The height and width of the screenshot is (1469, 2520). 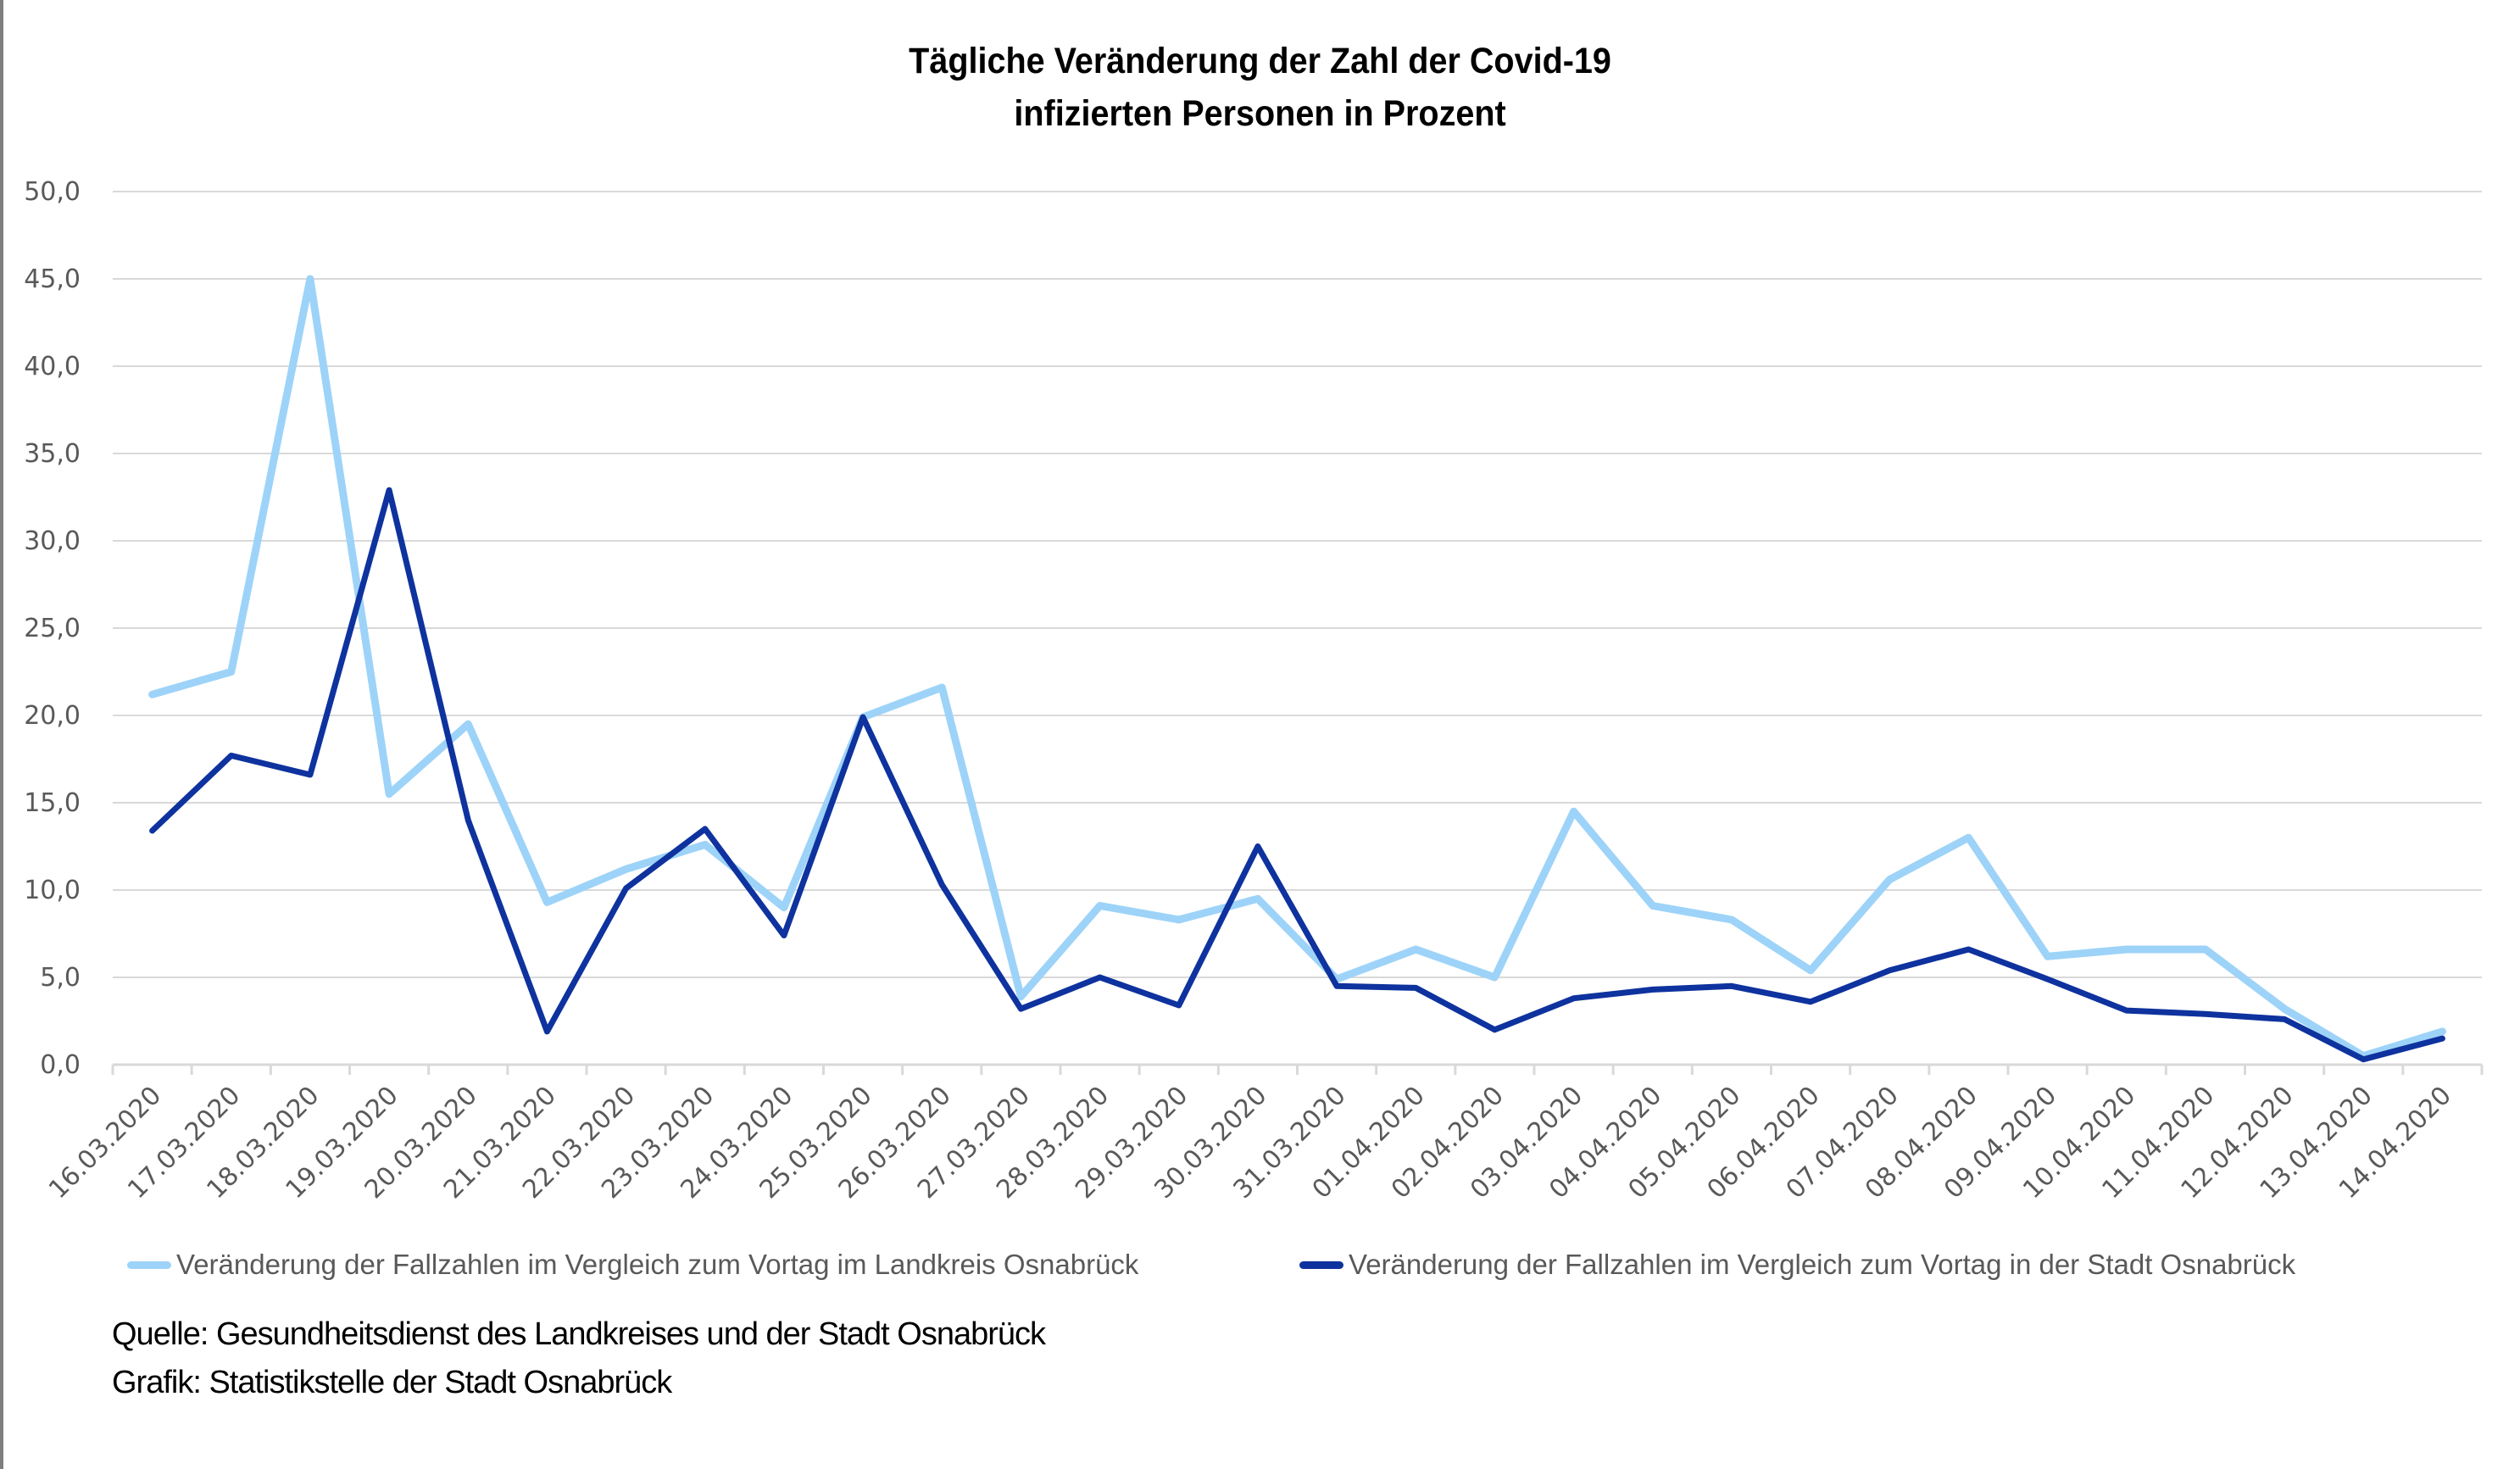 What do you see at coordinates (1297, 1069) in the screenshot?
I see `x-axis` at bounding box center [1297, 1069].